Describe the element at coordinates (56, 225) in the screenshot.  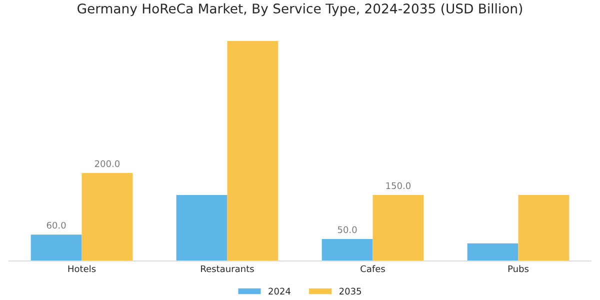
I see `data-label: 60.0` at that location.